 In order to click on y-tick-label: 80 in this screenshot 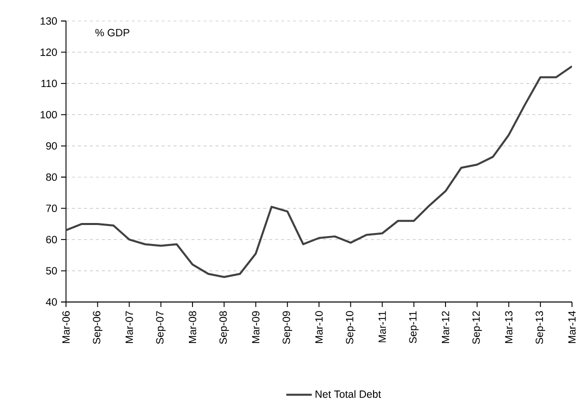, I will do `click(51, 177)`.